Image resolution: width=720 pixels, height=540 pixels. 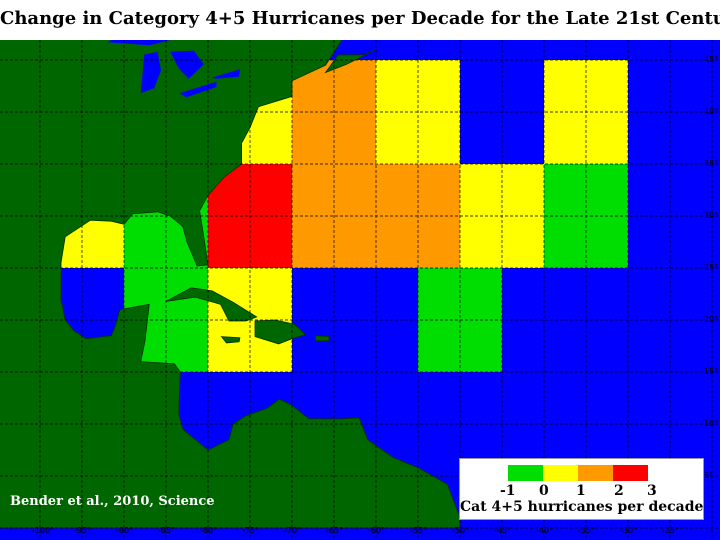 What do you see at coordinates (43, 530) in the screenshot?
I see `longitude-label: -100°` at bounding box center [43, 530].